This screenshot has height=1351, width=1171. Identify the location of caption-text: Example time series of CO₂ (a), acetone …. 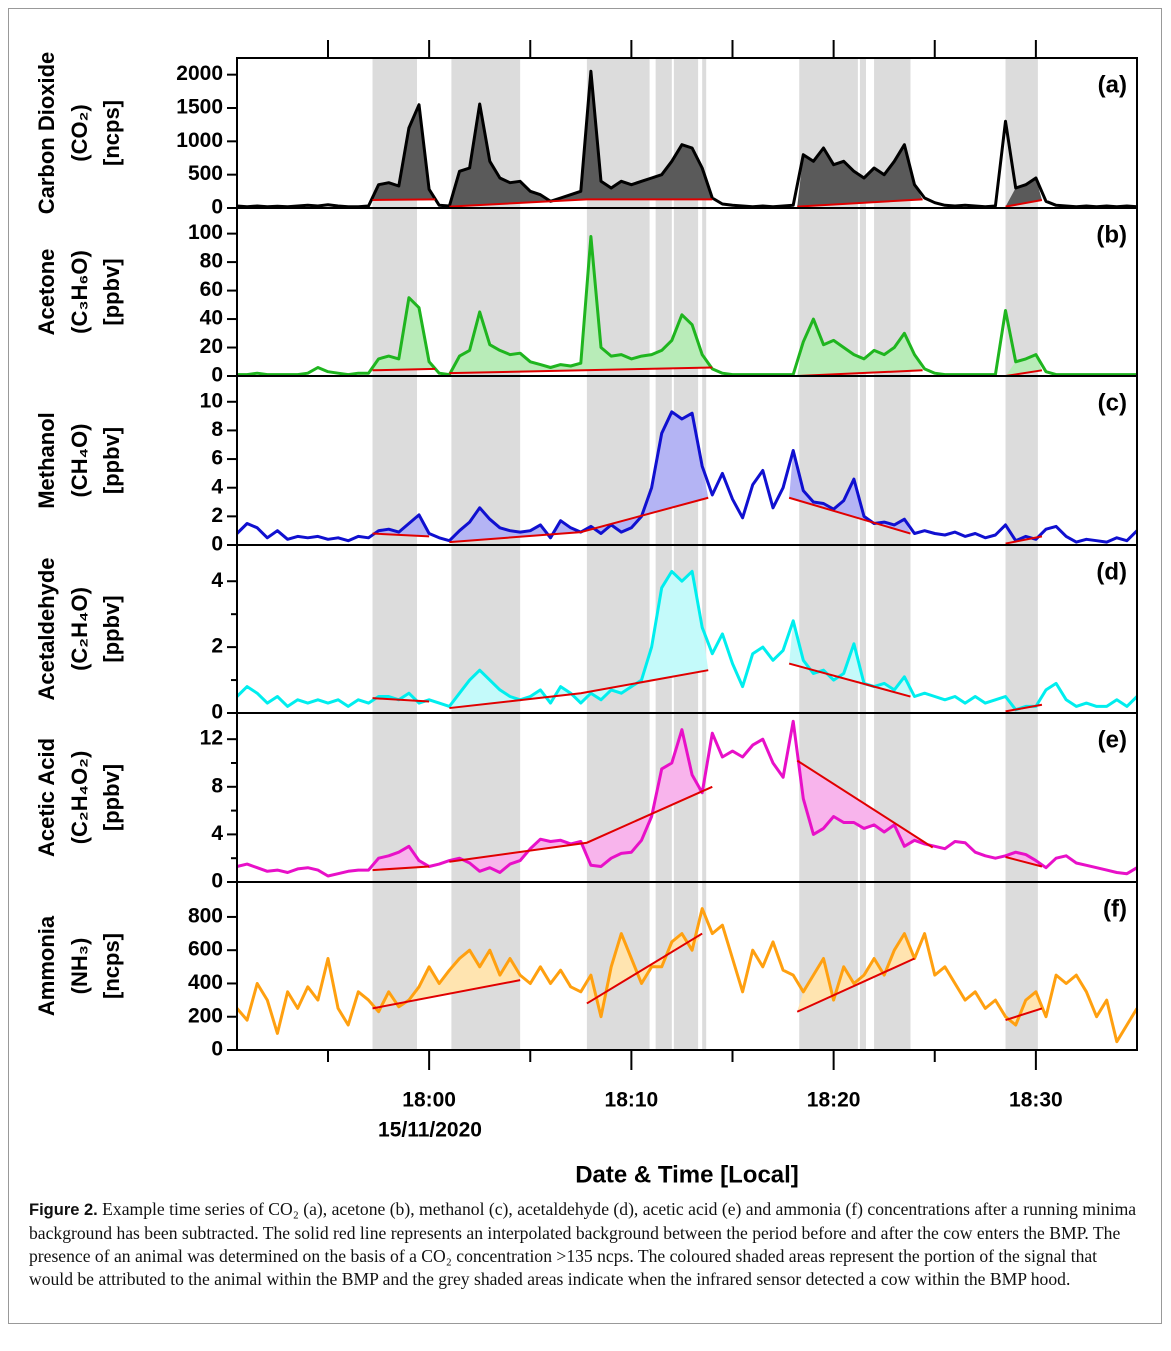
(583, 1244).